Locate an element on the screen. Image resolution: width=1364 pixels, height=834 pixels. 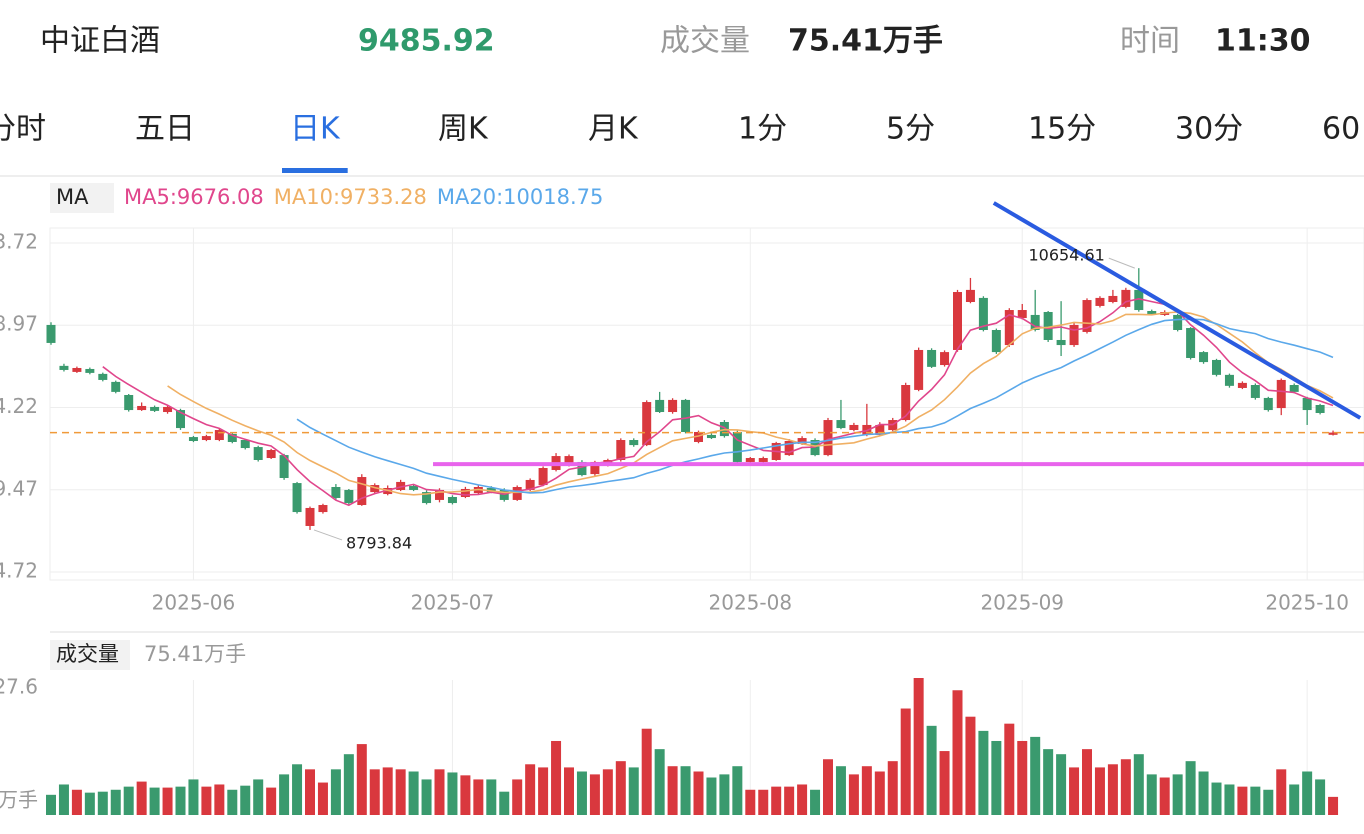
tab: 日K is located at coordinates (315, 129).